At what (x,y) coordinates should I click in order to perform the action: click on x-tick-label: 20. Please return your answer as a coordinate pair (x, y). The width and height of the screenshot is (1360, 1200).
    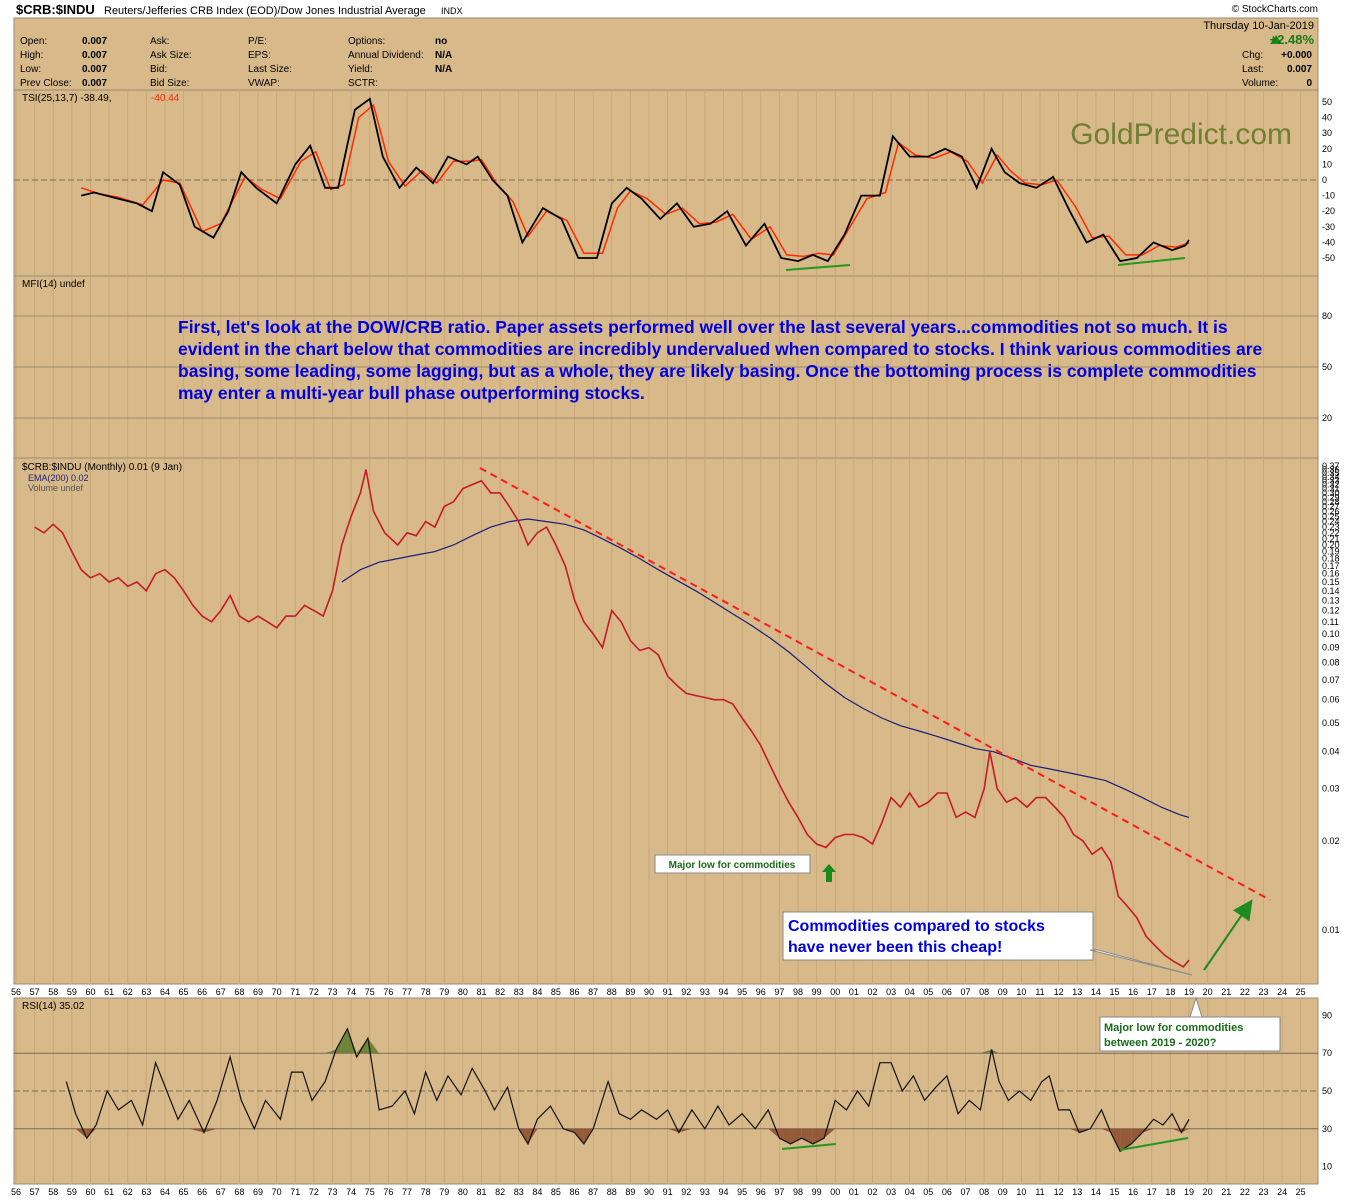
    Looking at the image, I should click on (1208, 1192).